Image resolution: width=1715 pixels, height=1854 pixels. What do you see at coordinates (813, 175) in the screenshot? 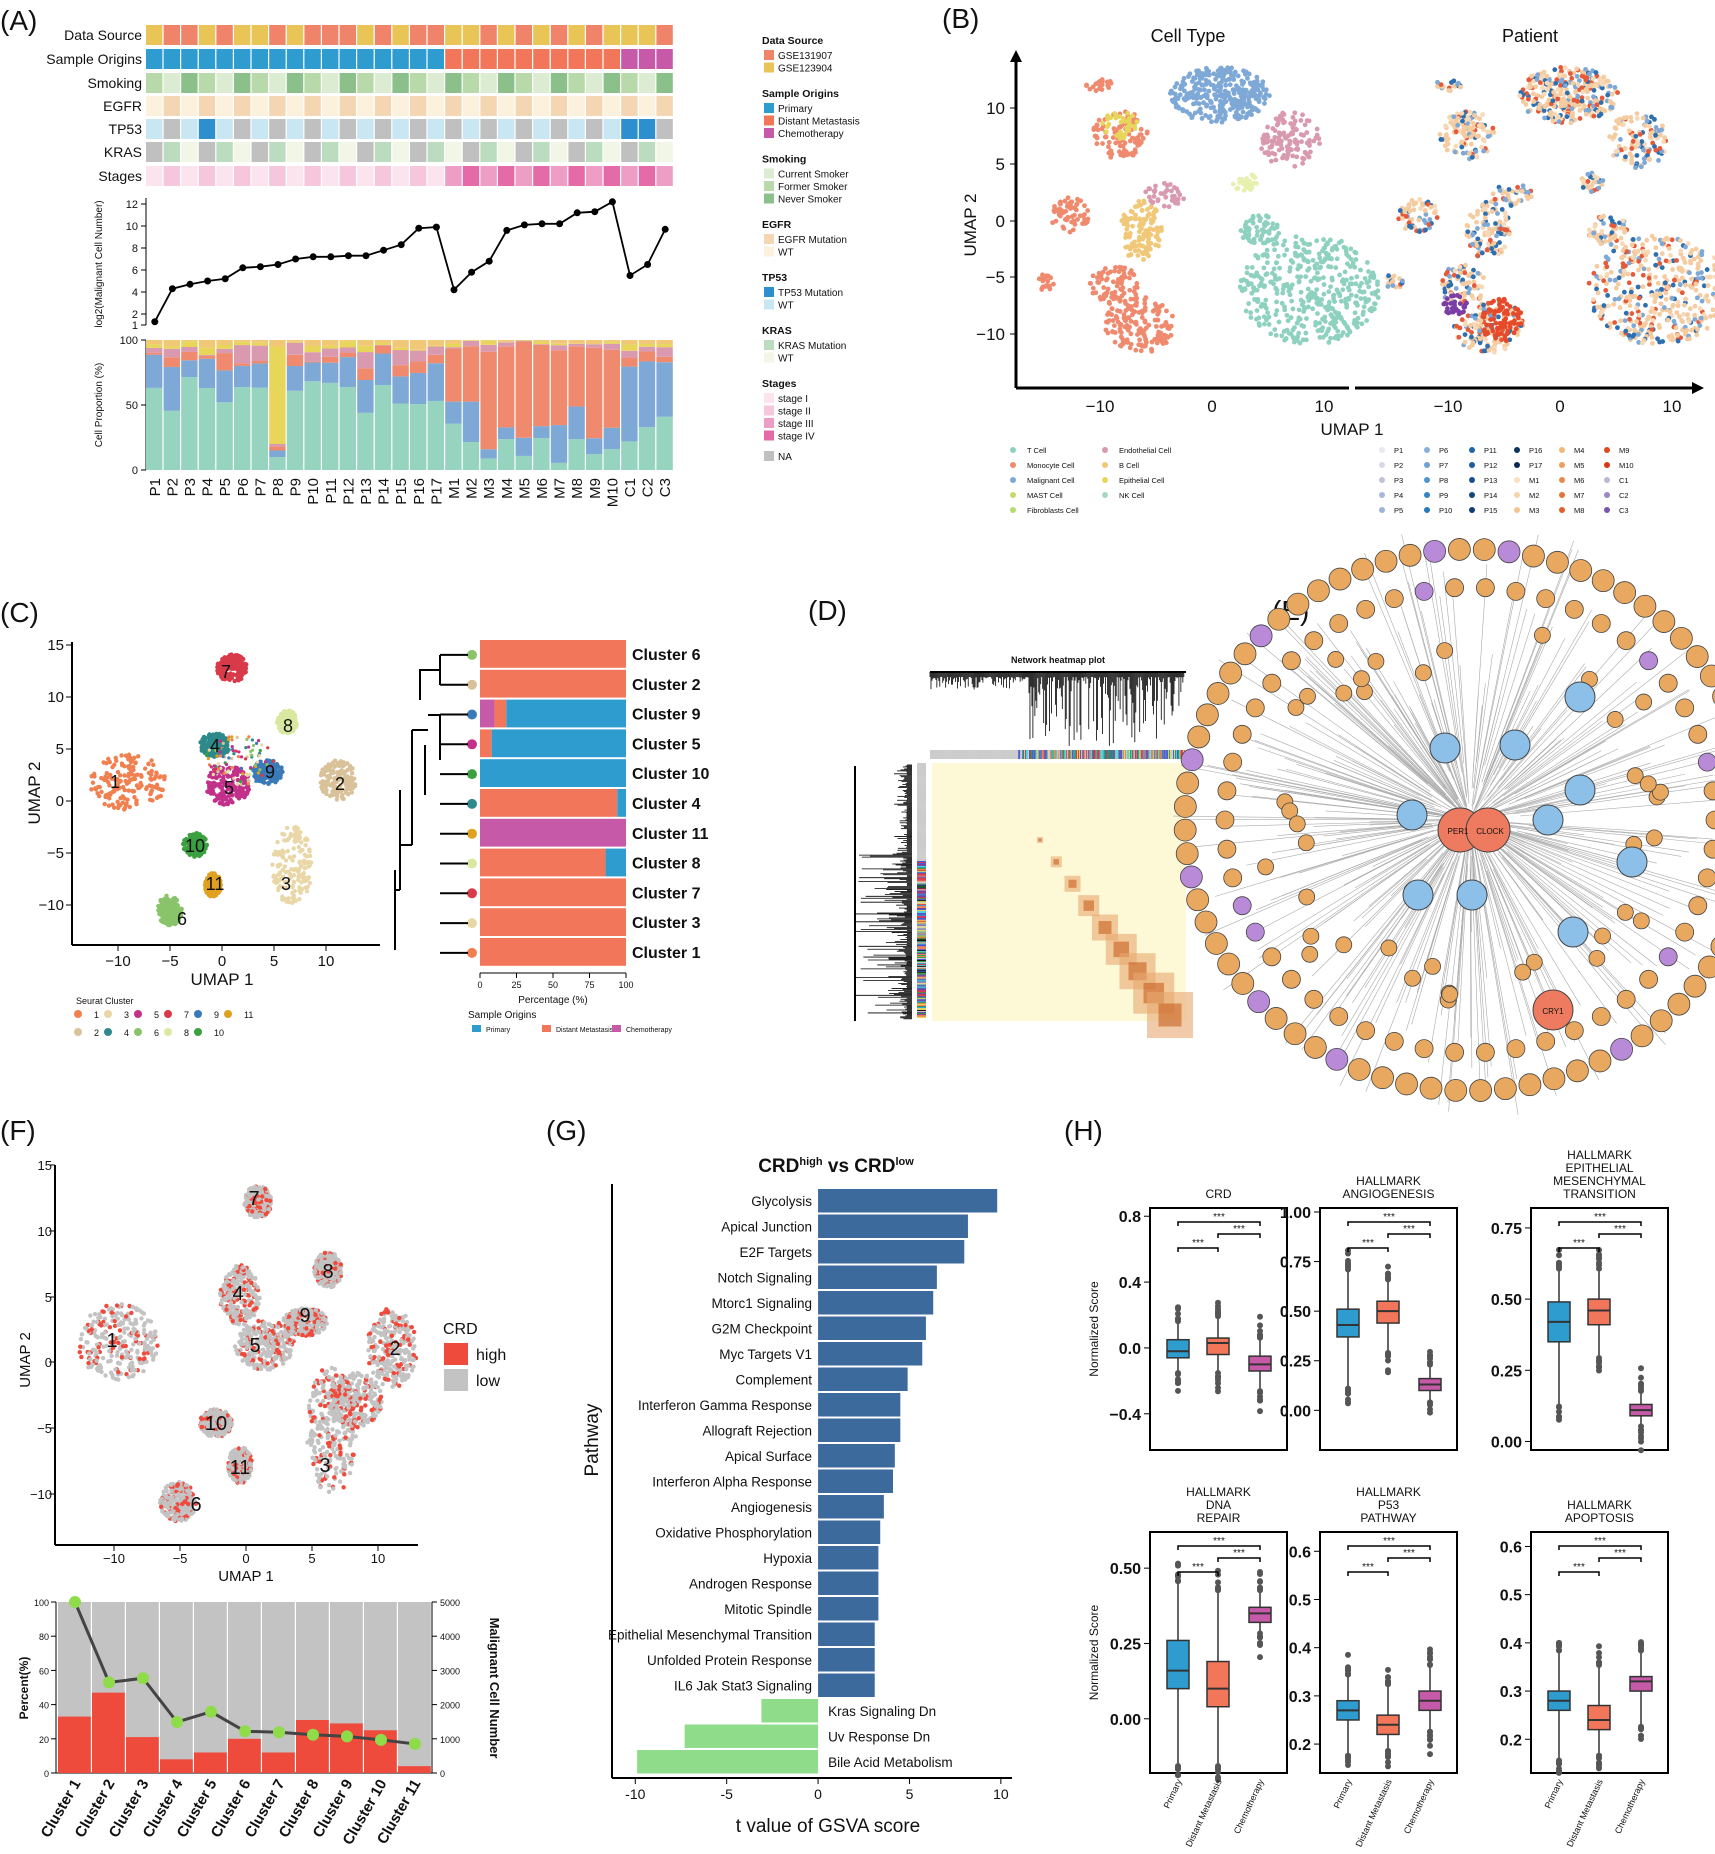
I see `legend-label: Current Smoker` at bounding box center [813, 175].